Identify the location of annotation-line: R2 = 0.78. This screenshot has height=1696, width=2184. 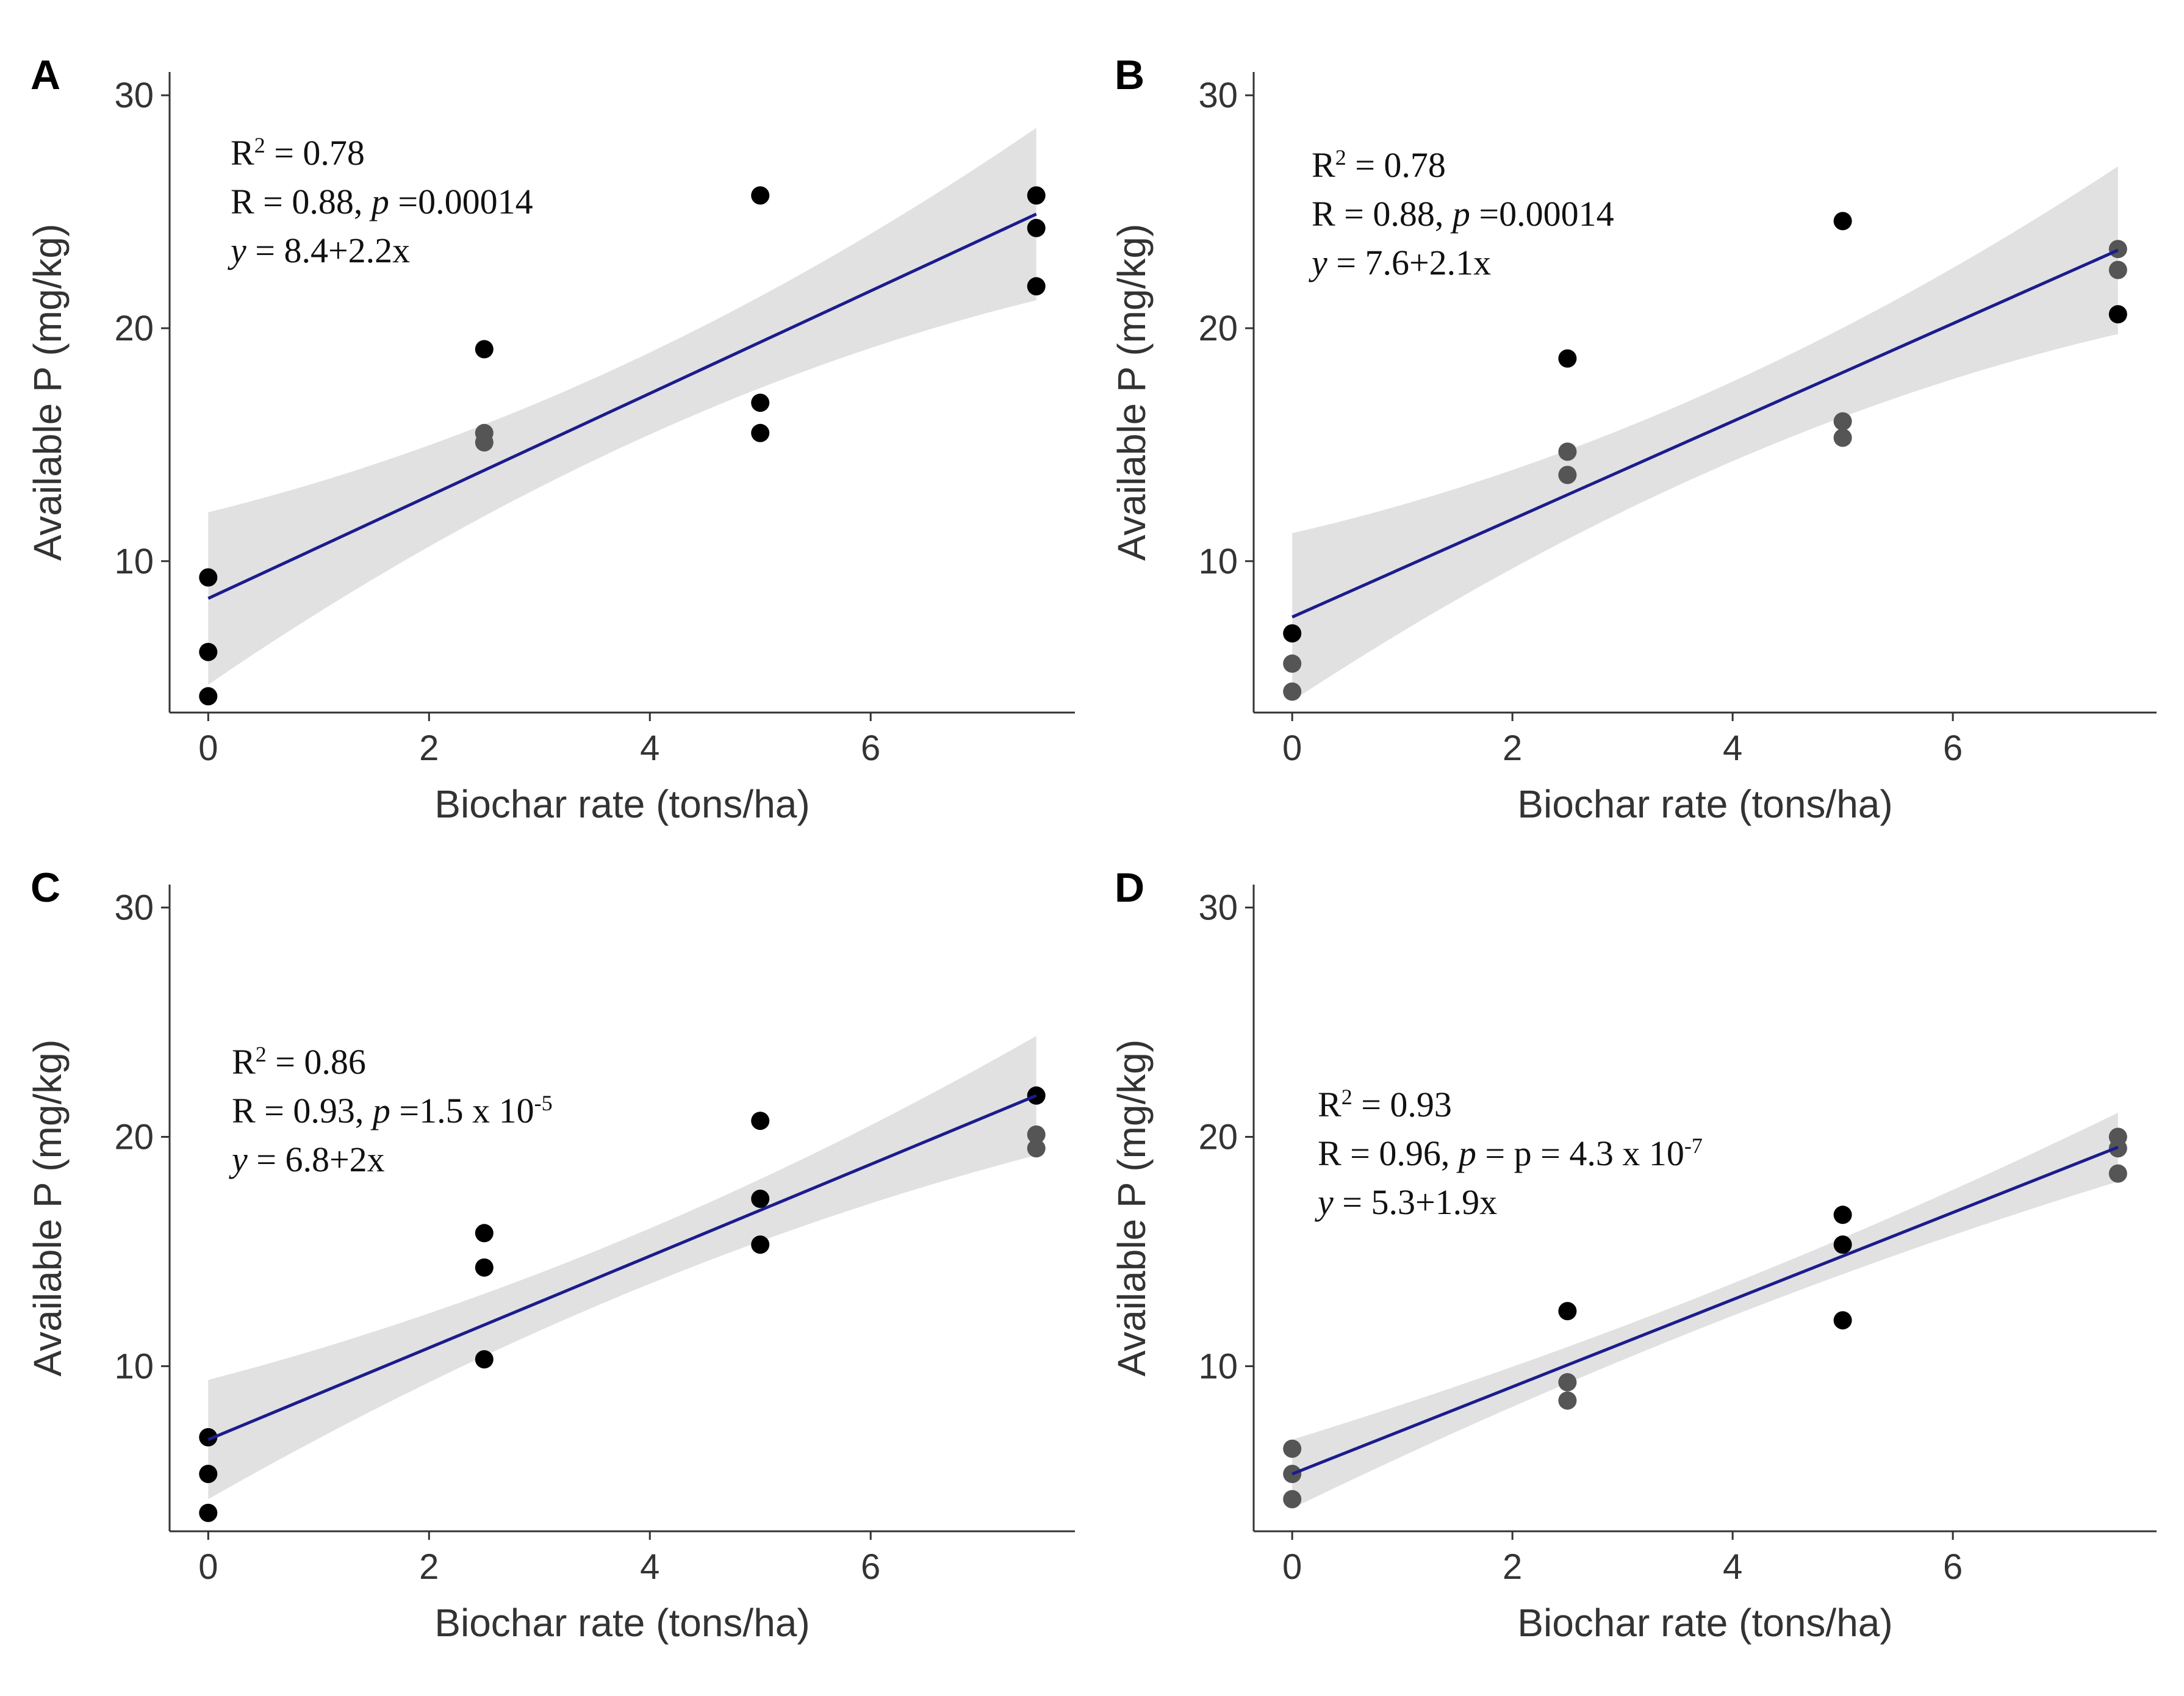
(298, 153).